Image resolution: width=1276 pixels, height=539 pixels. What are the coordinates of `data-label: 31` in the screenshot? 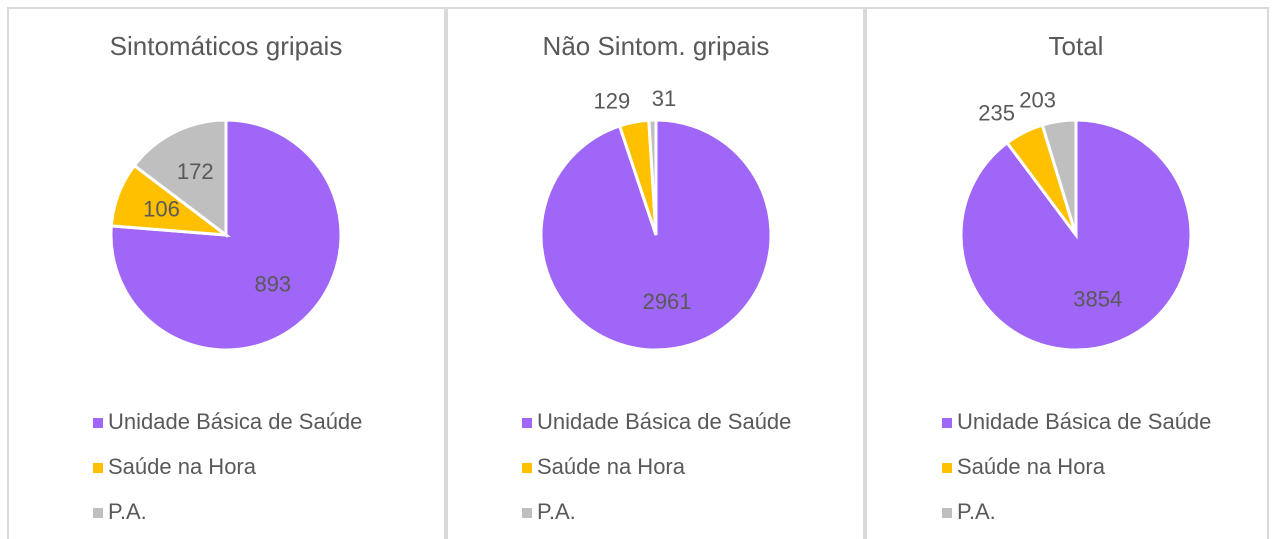 It's located at (664, 98).